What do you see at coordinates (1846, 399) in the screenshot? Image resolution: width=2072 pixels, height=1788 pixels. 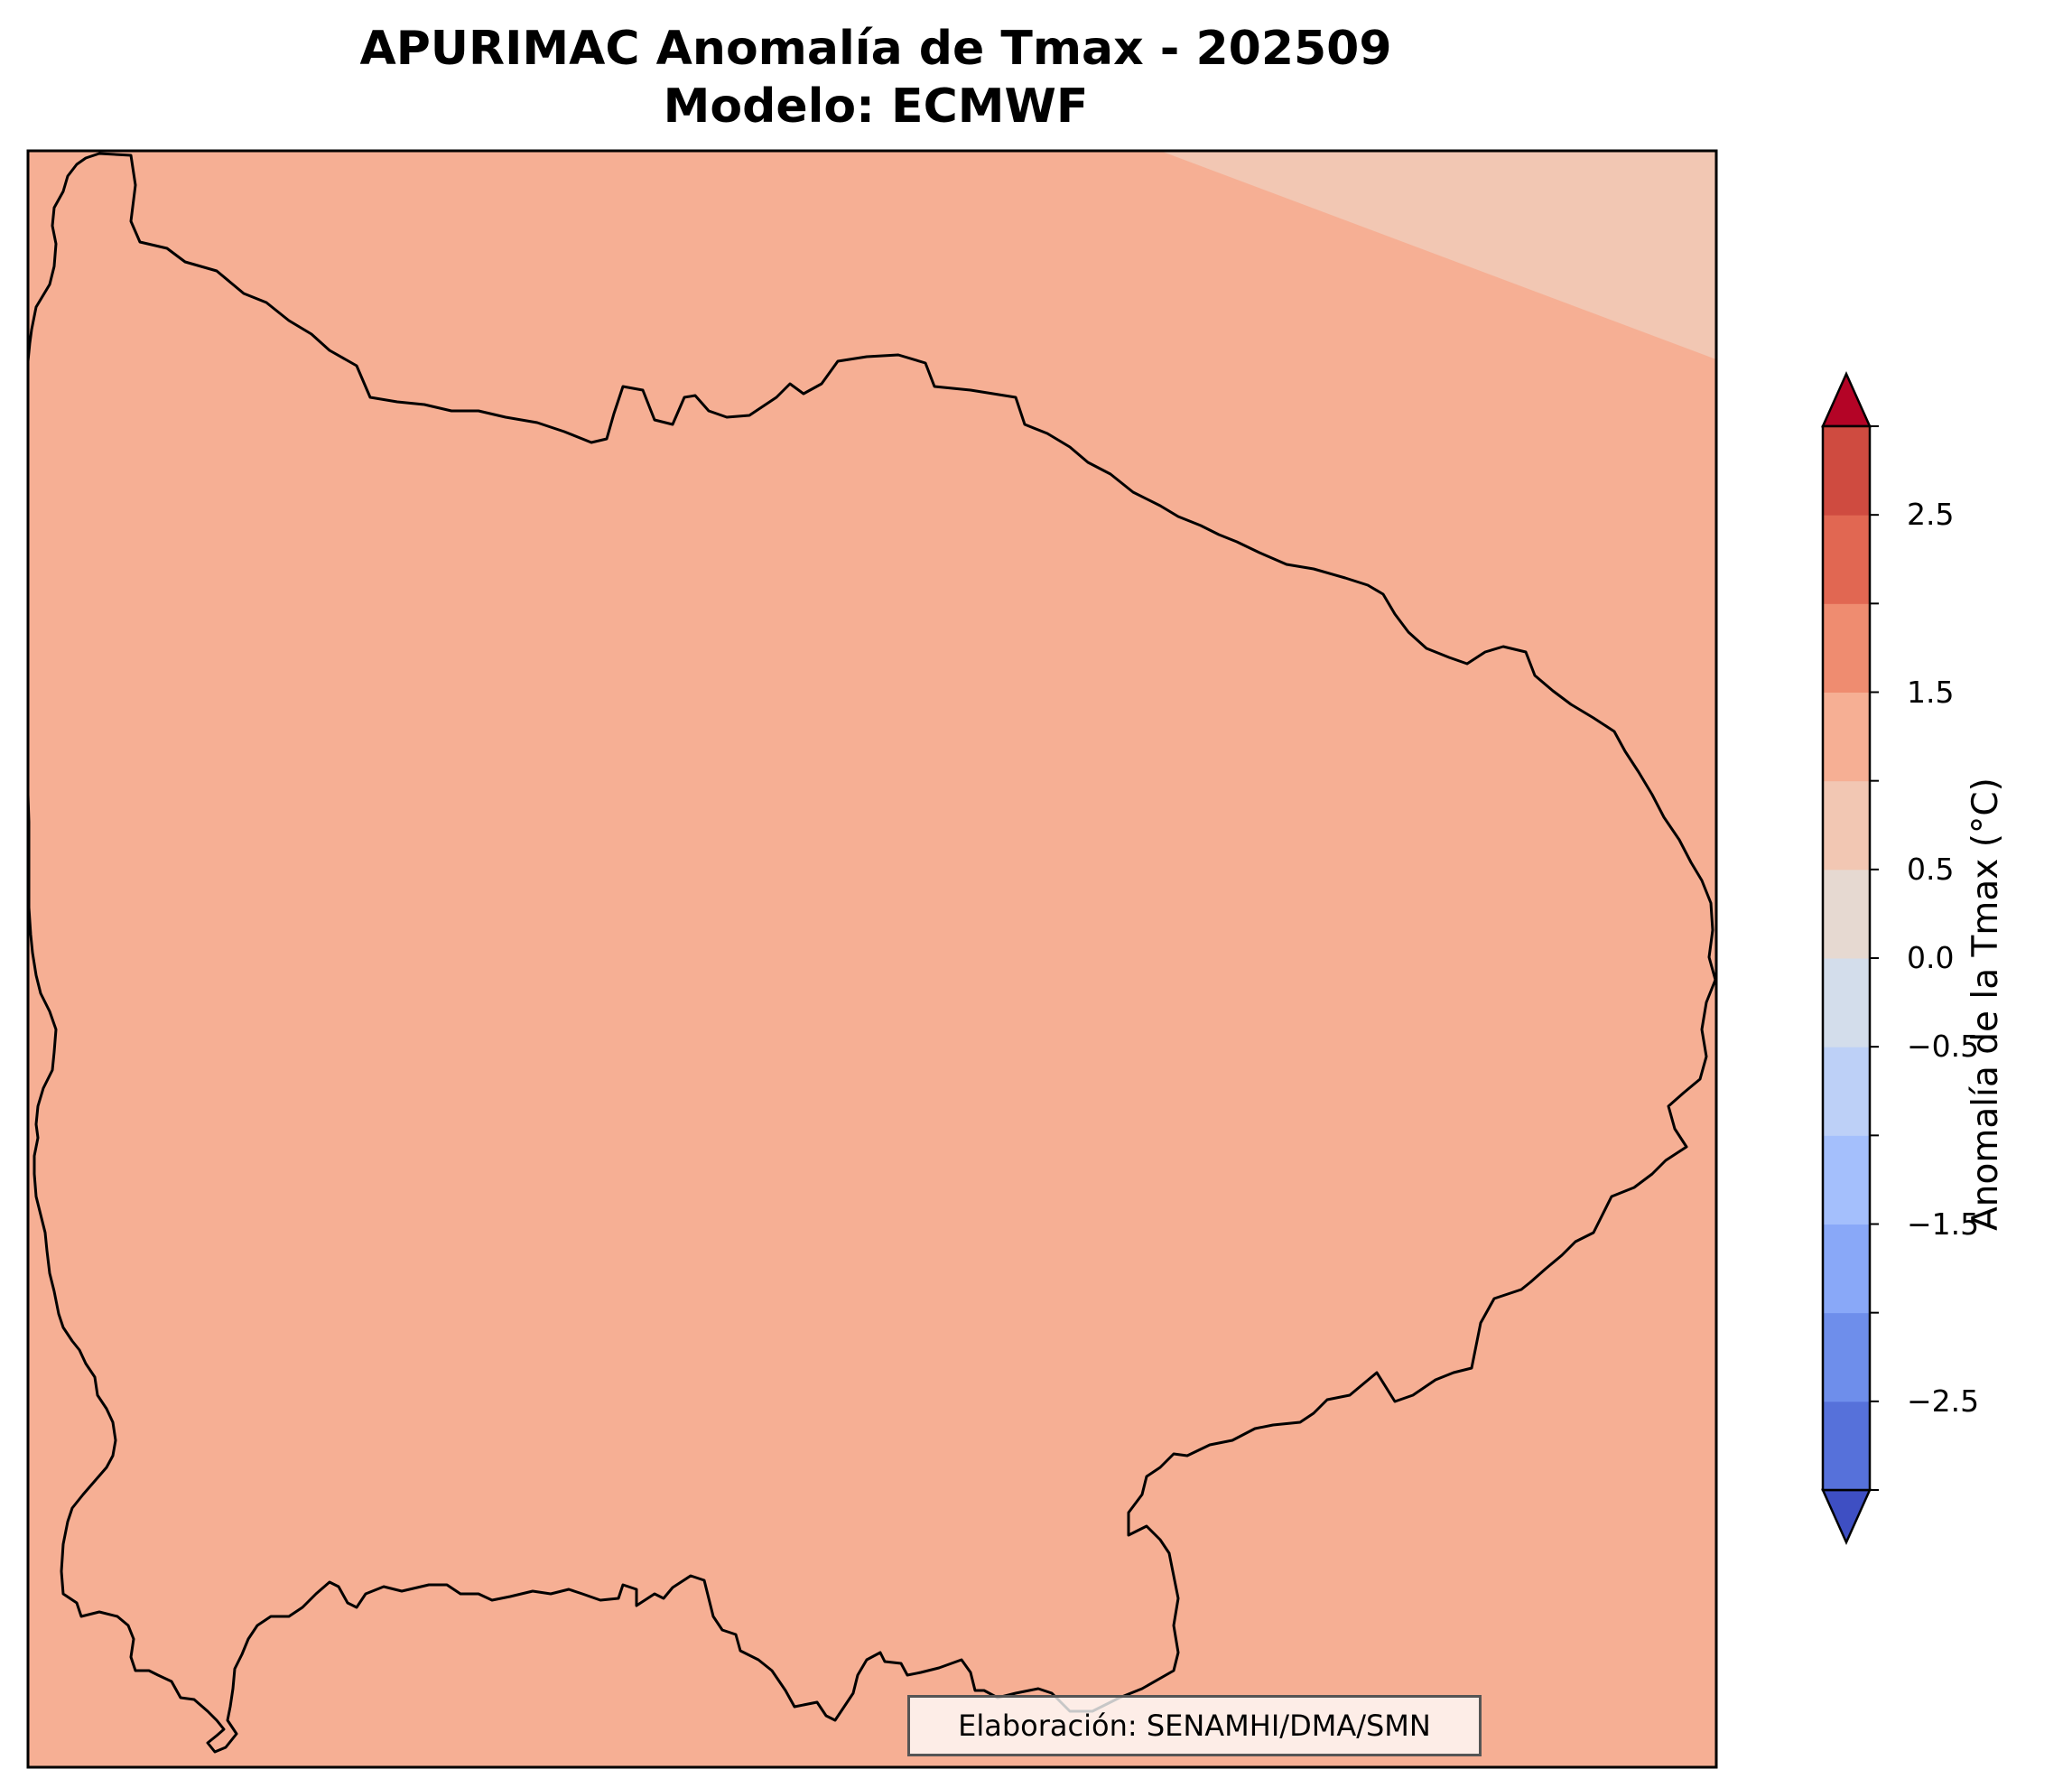 I see `colorbar-extend-max` at bounding box center [1846, 399].